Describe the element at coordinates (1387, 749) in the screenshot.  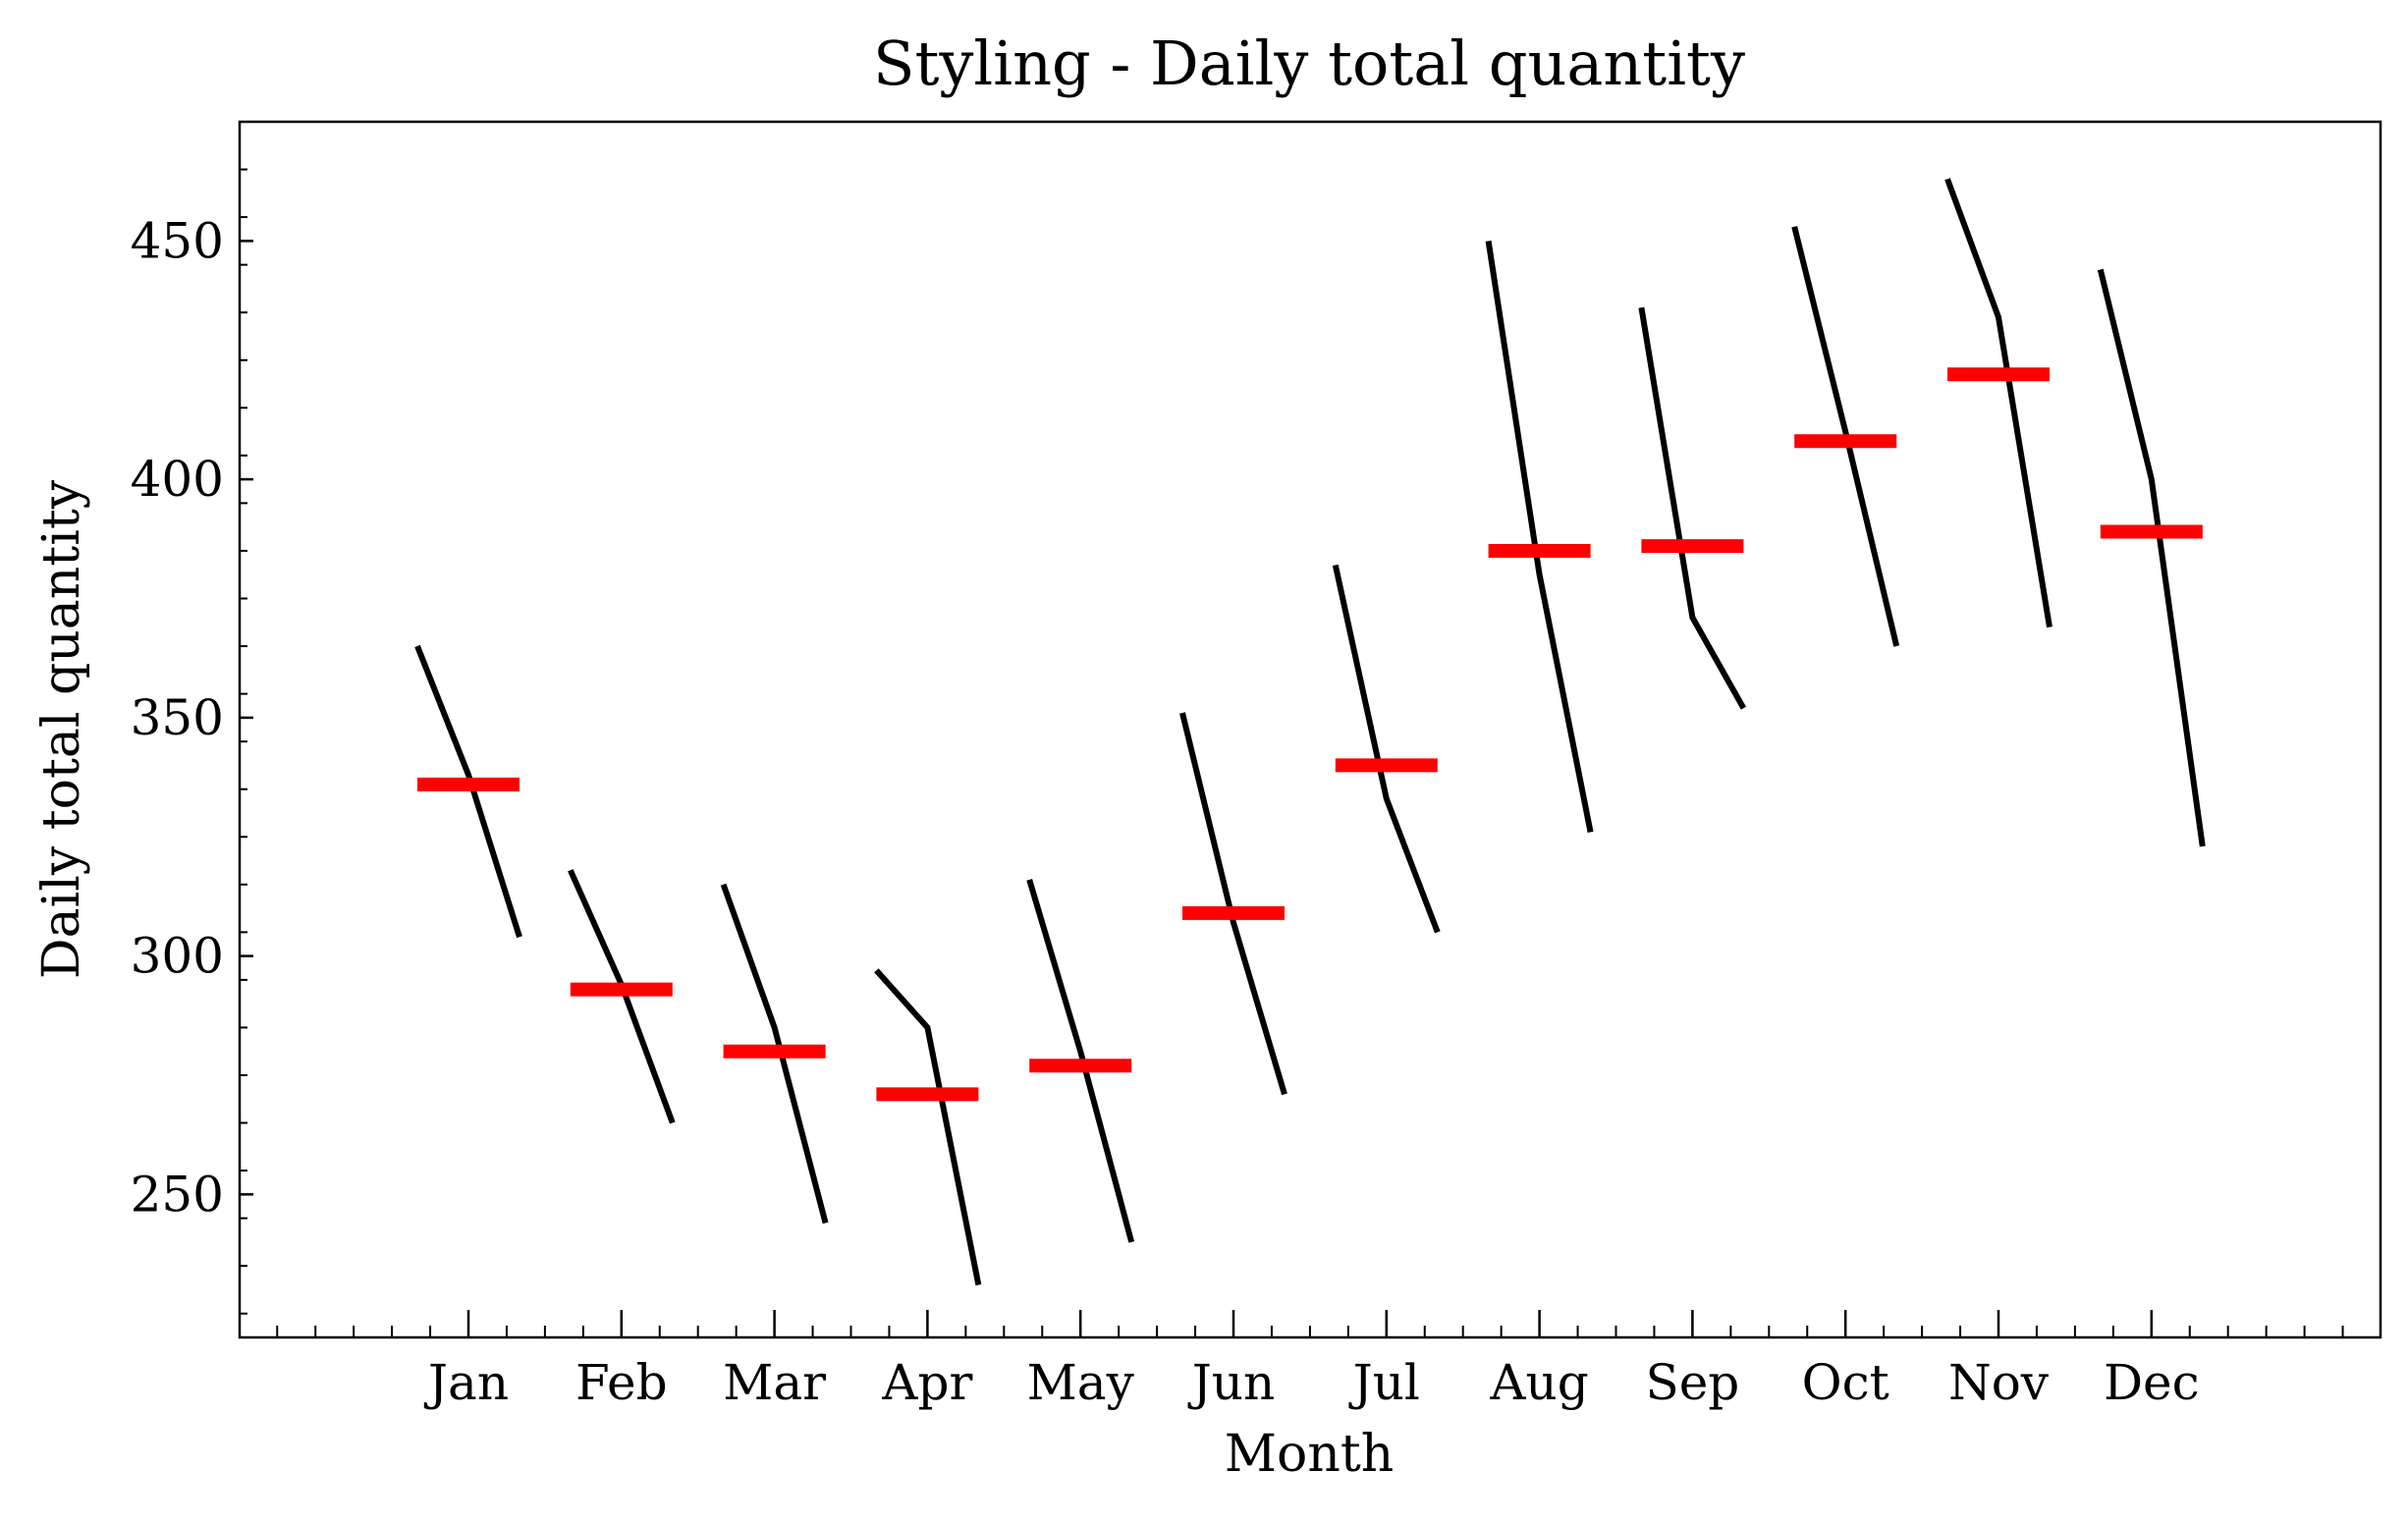
I see `series-line-jul` at that location.